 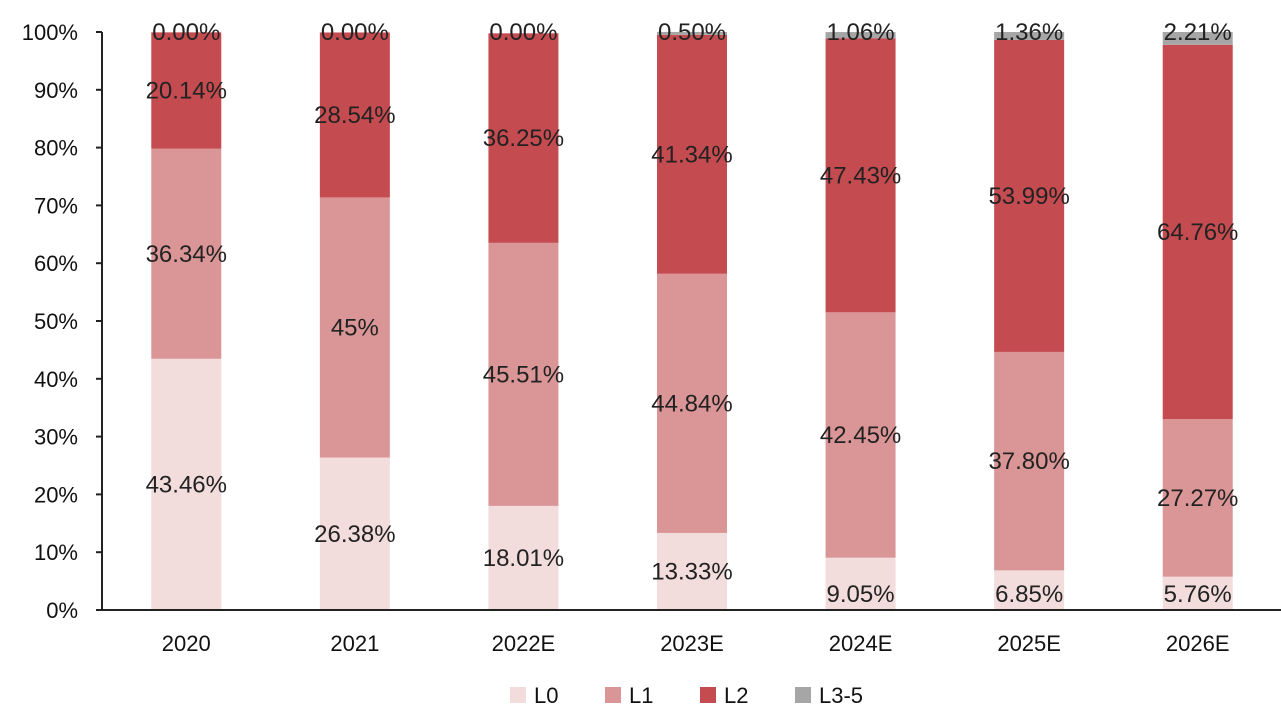 I want to click on y-tick-label: 50%, so click(x=56, y=321).